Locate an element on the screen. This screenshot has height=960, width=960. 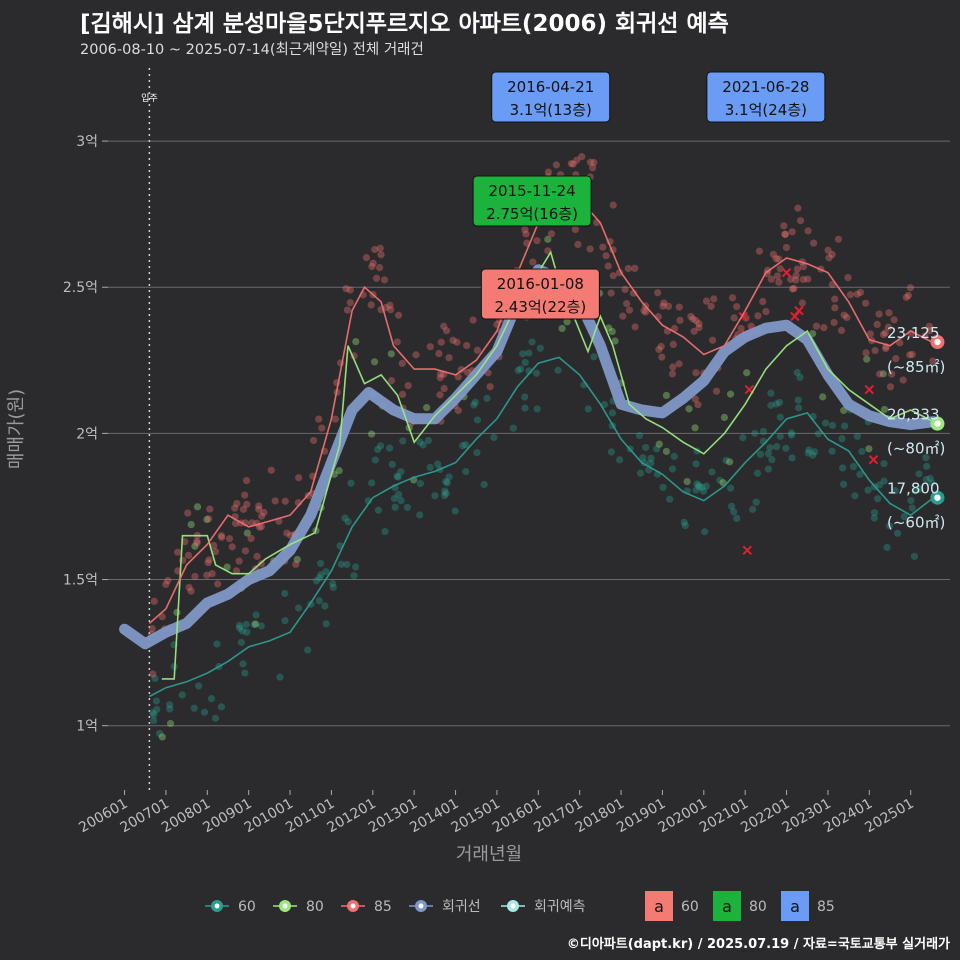
endpoint-value-85: 23,125 is located at coordinates (913, 333).